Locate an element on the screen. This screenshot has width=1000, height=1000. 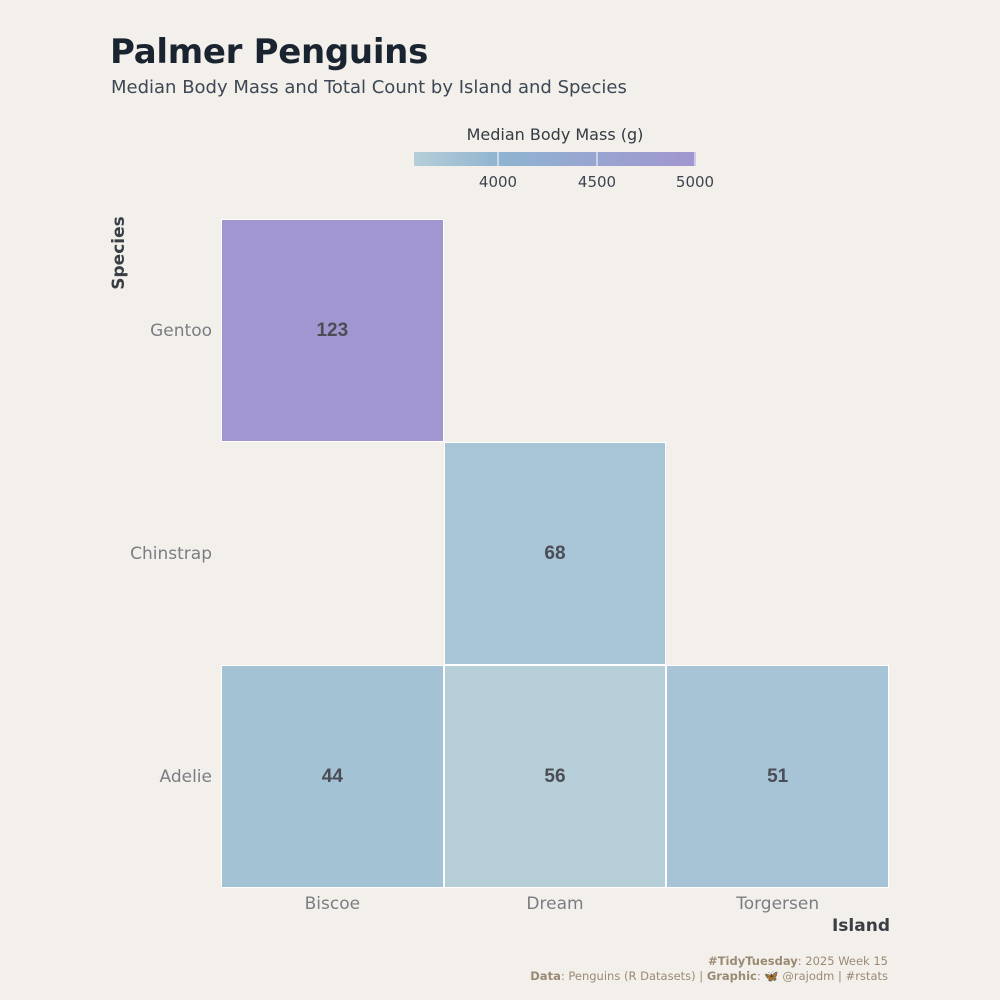
caption-graphic-label: Graphic is located at coordinates (731, 976).